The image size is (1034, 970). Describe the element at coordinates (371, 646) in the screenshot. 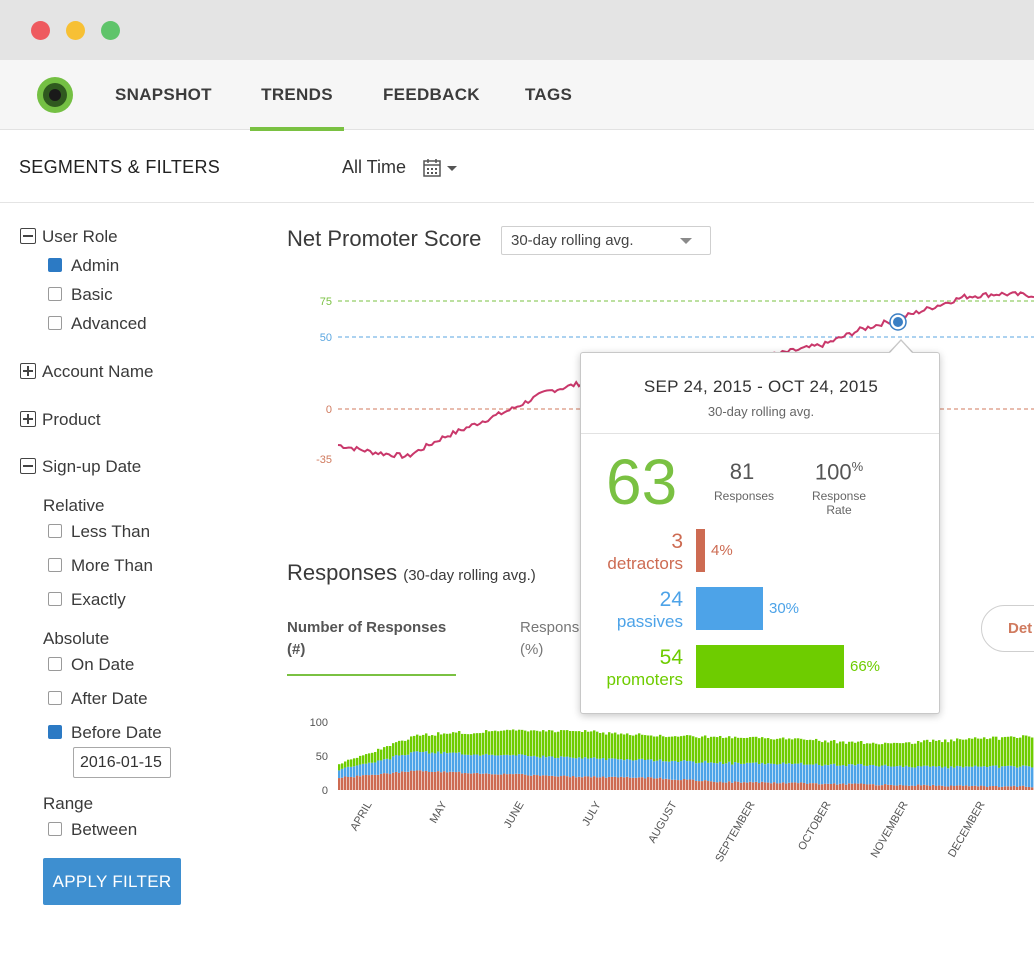

I see `tab-number-of-responses: Number of Responses (#)` at that location.